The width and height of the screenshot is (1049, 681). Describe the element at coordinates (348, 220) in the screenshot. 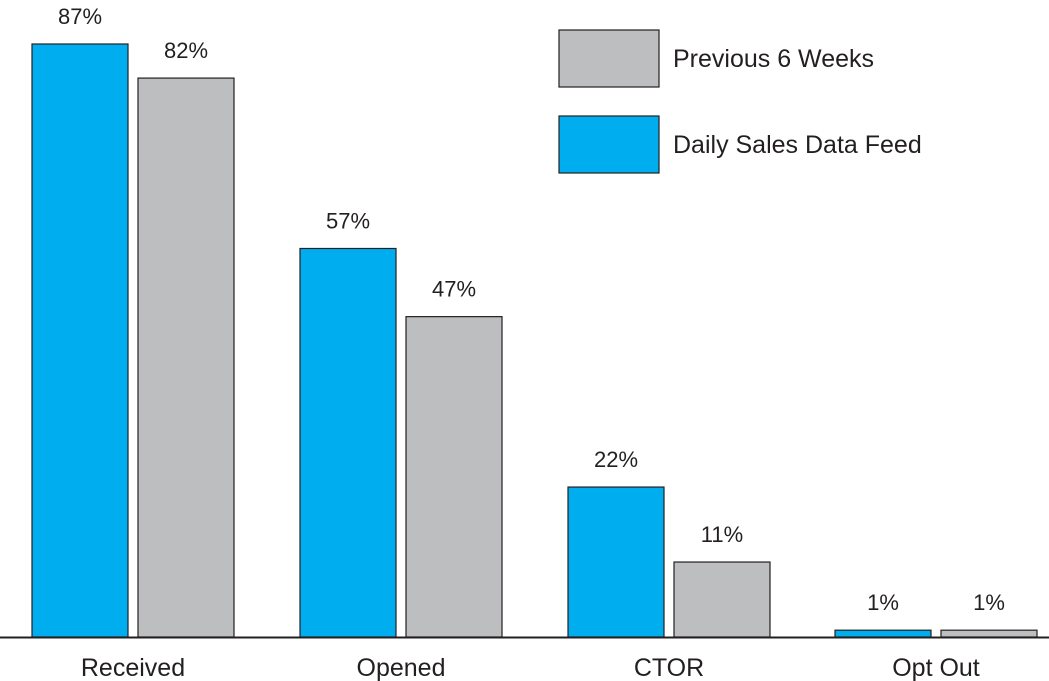

I see `value-label-daily-sales-data-feed-opened: 57%` at that location.